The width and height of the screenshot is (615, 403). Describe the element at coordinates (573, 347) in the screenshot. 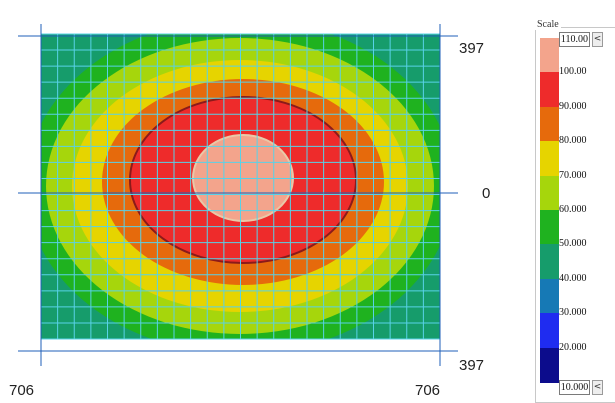

I see `scale-tick-label: 20.000` at that location.